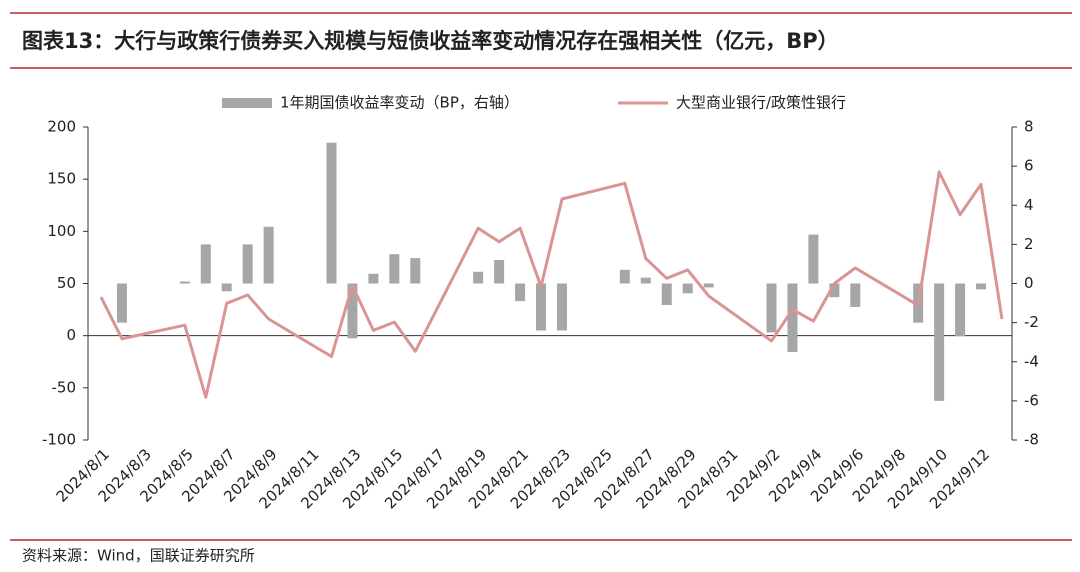 This screenshot has height=572, width=1080. I want to click on y-tick-label: 0, so click(71, 335).